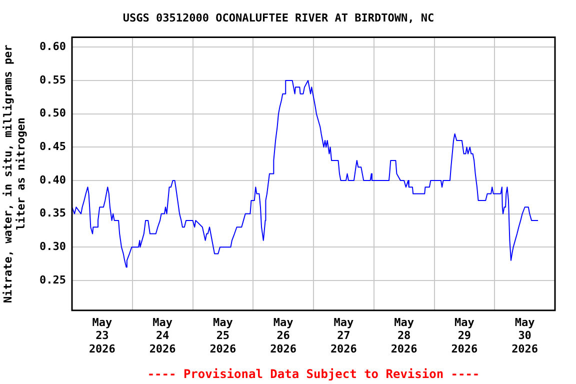  What do you see at coordinates (464, 336) in the screenshot?
I see `x-tick-label: May 29 2026` at bounding box center [464, 336].